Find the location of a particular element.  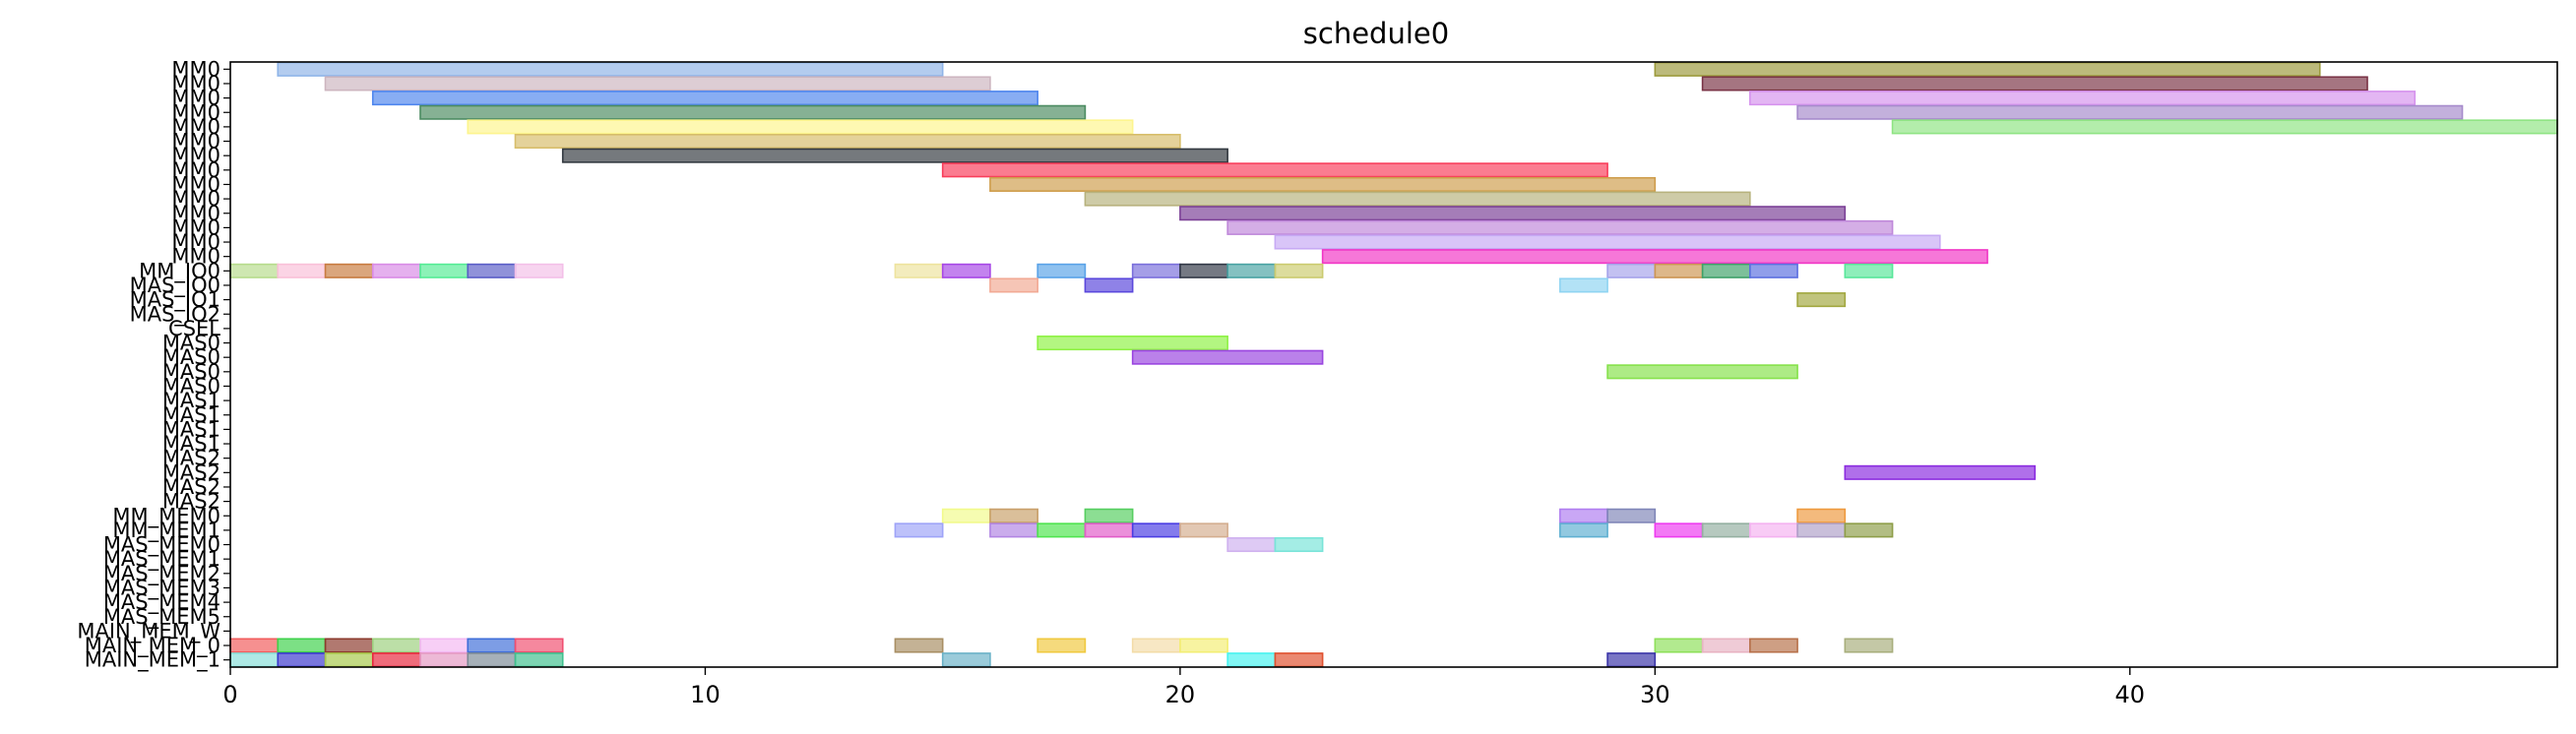

y-tick-label: MAS_MEM4 is located at coordinates (161, 602).